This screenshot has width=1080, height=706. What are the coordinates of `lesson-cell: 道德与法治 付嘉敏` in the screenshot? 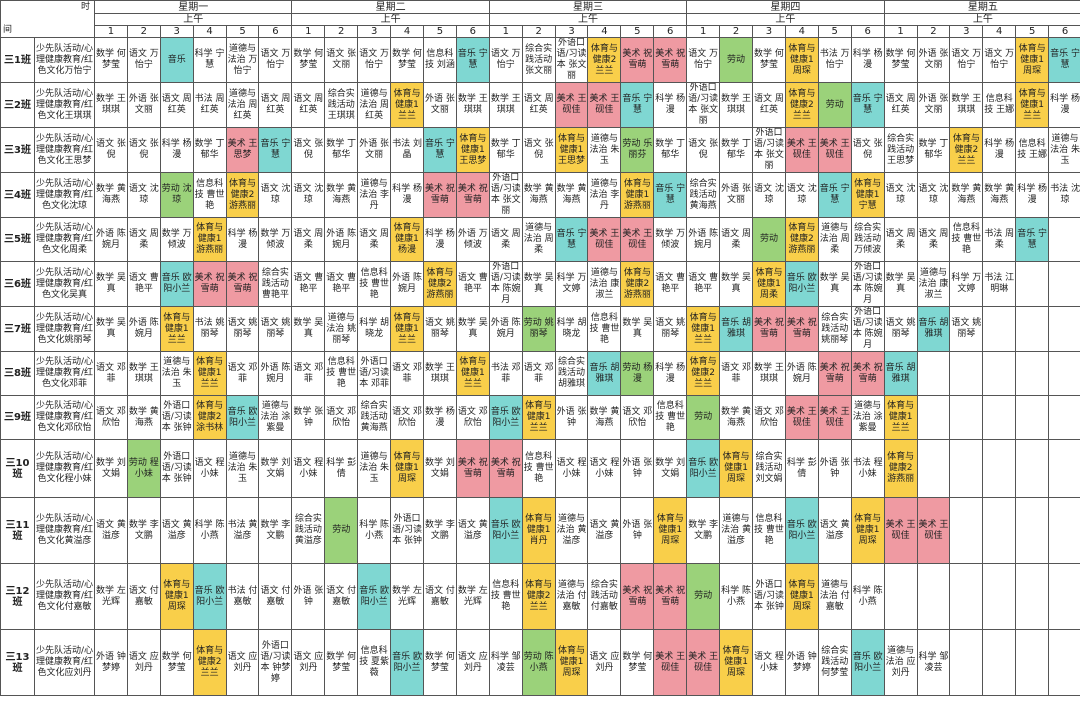 It's located at (834, 596).